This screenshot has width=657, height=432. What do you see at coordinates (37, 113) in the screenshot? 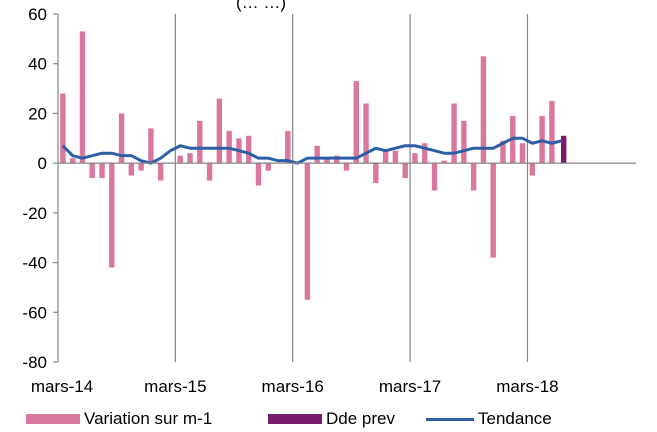
I see `y-tick-label-5: 20` at bounding box center [37, 113].